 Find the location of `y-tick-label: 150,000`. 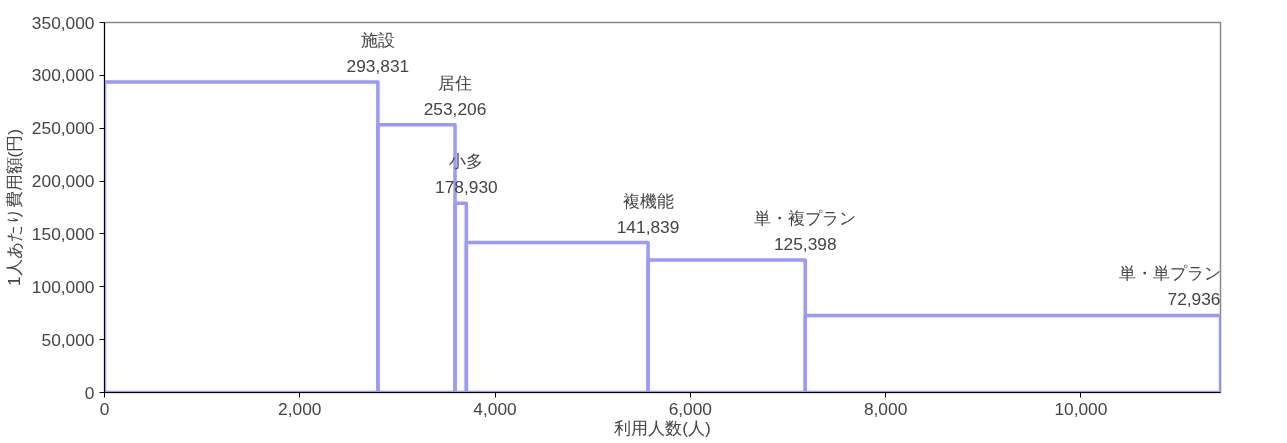

y-tick-label: 150,000 is located at coordinates (63, 233).